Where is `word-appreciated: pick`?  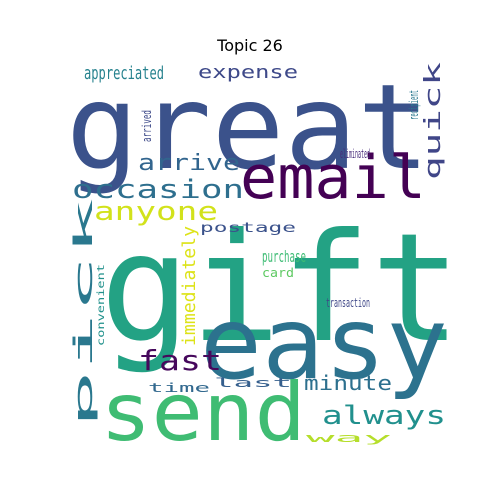
word-appreciated: pick is located at coordinates (84, 312).